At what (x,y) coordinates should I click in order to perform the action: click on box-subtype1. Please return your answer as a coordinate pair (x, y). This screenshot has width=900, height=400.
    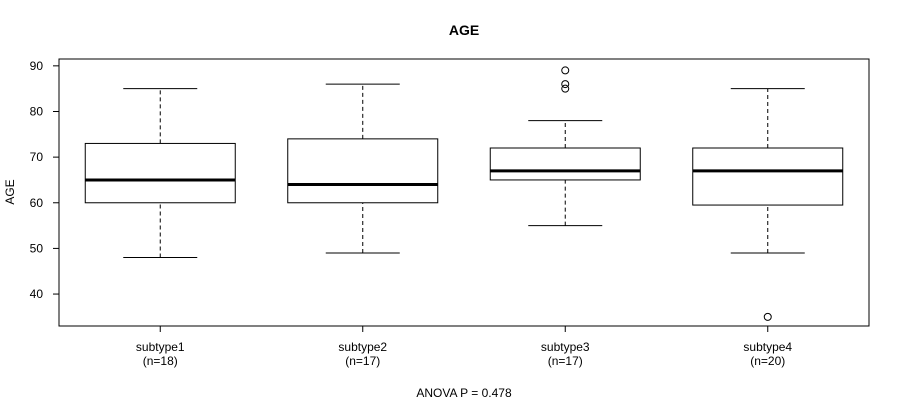
    Looking at the image, I should click on (160, 173).